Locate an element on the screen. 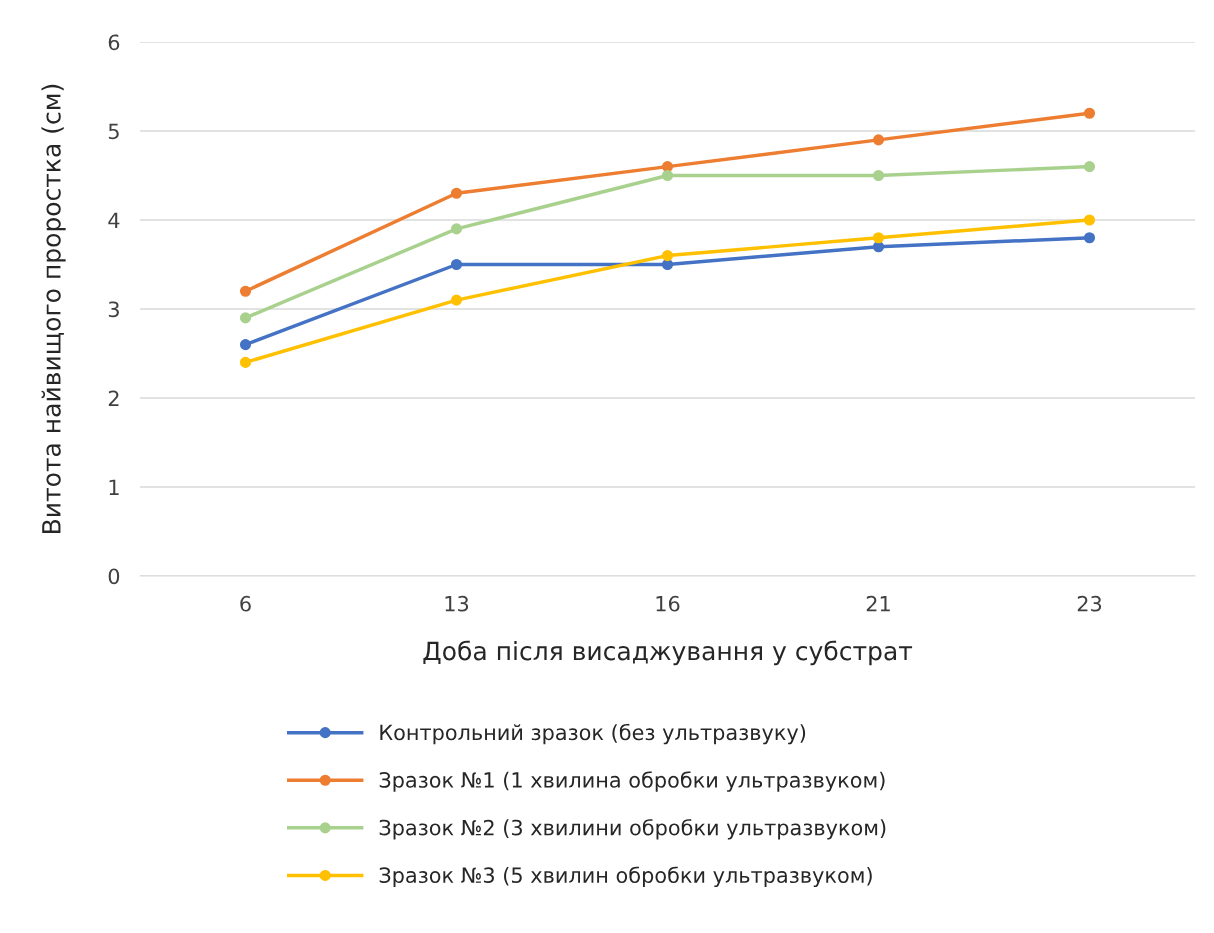 This screenshot has width=1214, height=933. y-tick-label: 6 is located at coordinates (114, 42).